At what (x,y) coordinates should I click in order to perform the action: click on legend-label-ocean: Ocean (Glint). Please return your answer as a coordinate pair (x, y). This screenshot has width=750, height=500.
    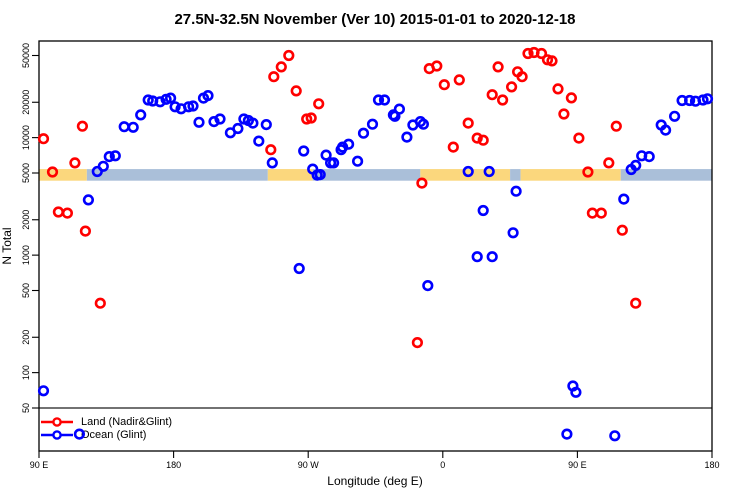
    Looking at the image, I should click on (114, 434).